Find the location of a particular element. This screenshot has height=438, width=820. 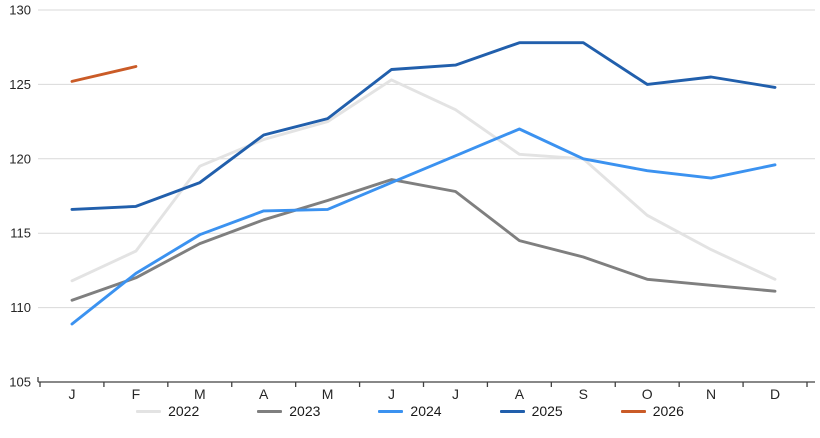

legend-item-2024: 2024 is located at coordinates (410, 411).